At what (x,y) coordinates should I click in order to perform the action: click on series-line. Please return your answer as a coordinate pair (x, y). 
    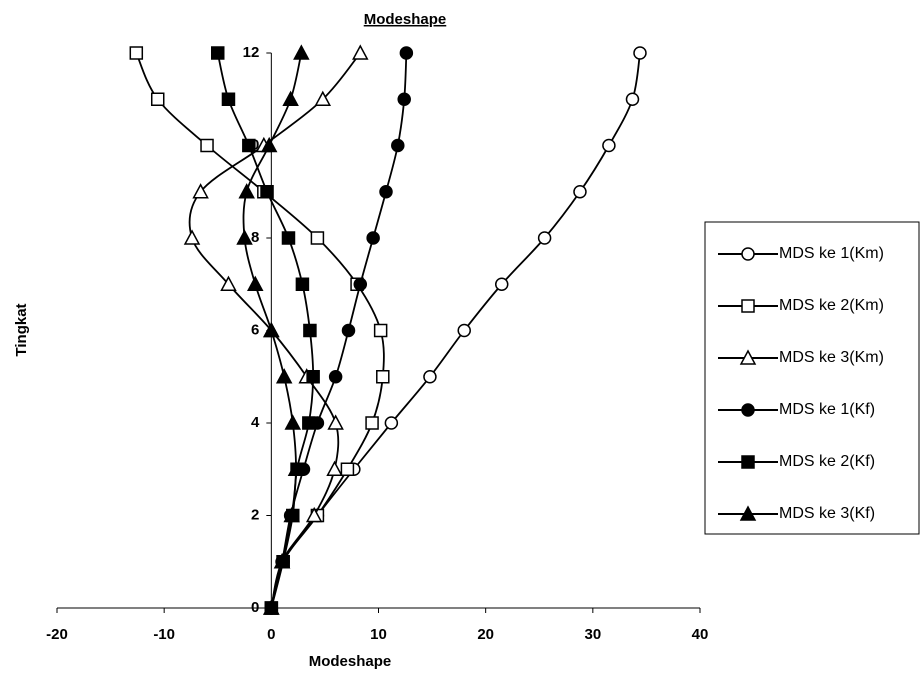
    Looking at the image, I should click on (265, 330).